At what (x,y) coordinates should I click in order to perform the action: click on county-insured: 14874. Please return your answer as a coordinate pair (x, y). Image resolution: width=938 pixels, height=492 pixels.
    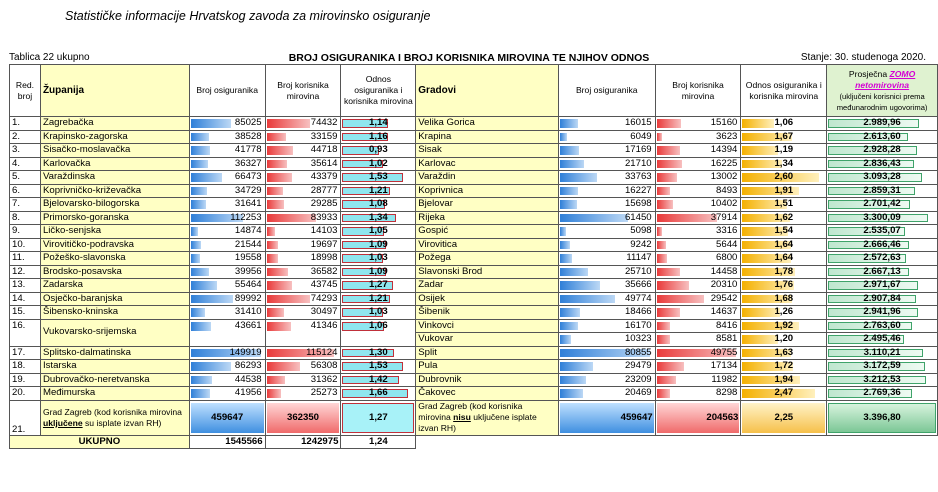
    Looking at the image, I should click on (227, 231).